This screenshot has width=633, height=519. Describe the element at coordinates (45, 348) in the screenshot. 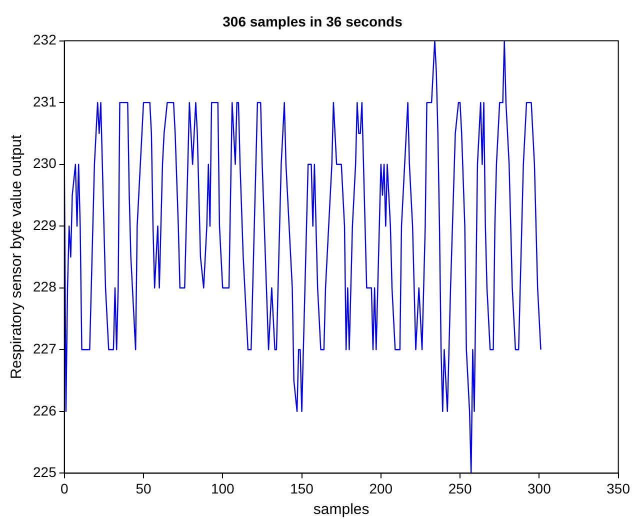

I see `y-tick-label: 227` at that location.